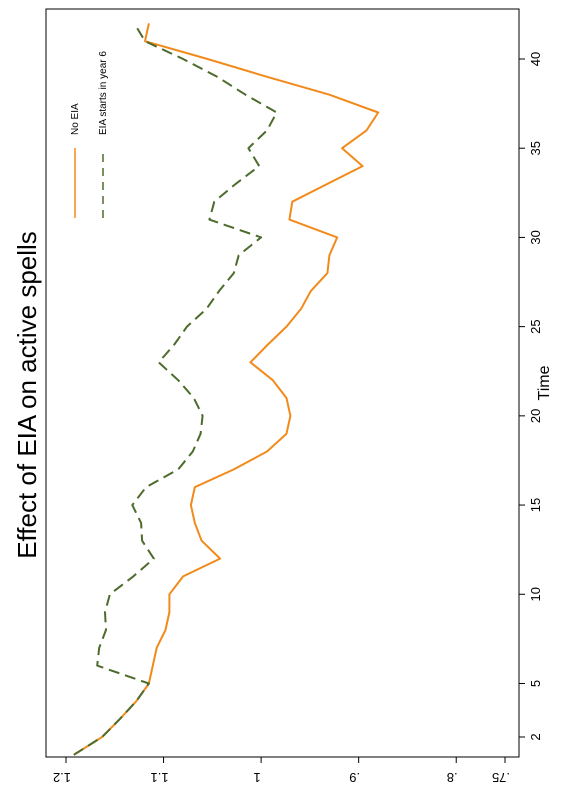 The image size is (565, 803). What do you see at coordinates (535, 416) in the screenshot?
I see `x-tick-label: 20` at bounding box center [535, 416].